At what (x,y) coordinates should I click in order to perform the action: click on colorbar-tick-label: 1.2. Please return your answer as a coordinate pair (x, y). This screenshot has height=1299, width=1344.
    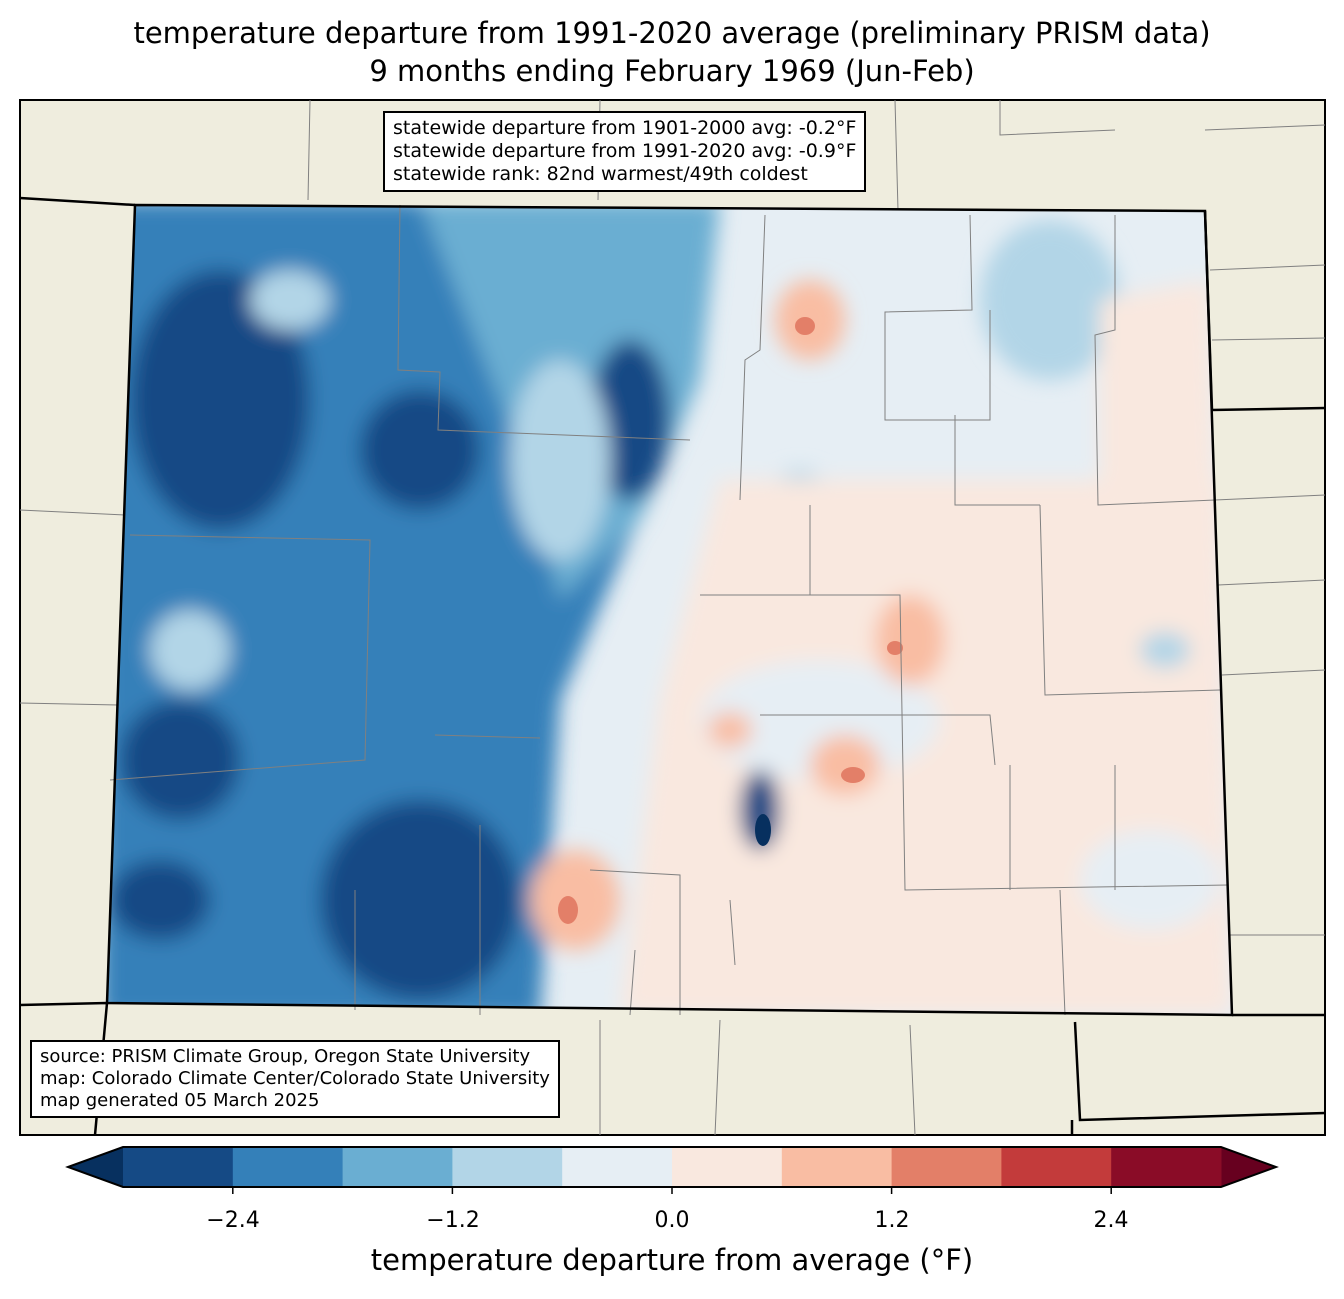
    Looking at the image, I should click on (892, 1220).